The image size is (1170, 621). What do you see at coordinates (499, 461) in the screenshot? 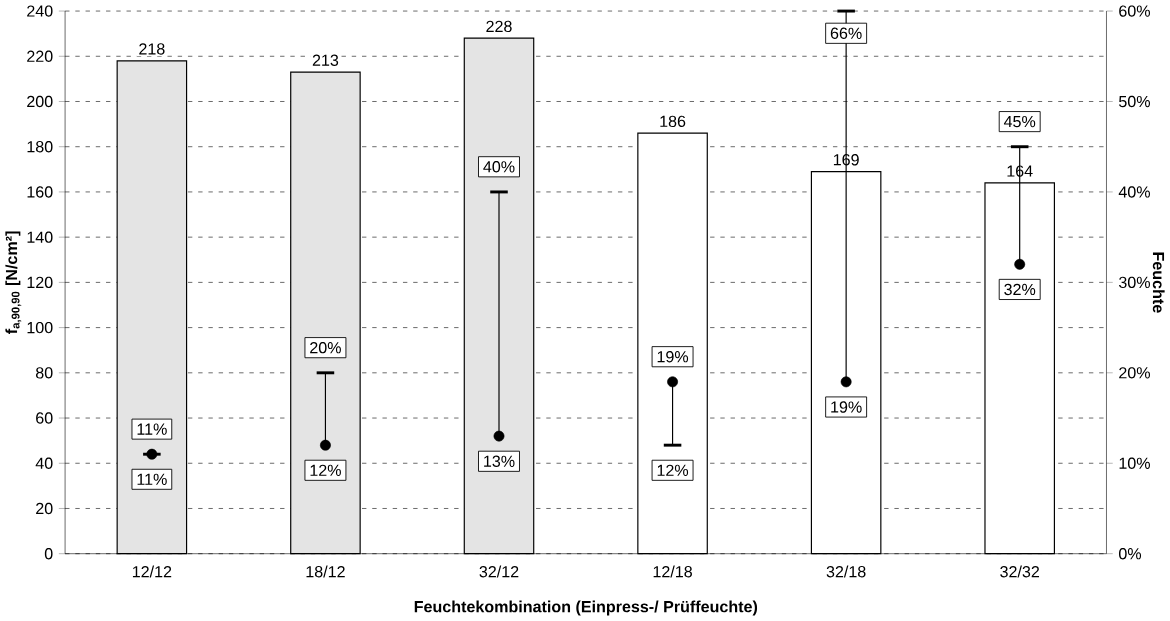
I see `data-label: 13%` at bounding box center [499, 461].